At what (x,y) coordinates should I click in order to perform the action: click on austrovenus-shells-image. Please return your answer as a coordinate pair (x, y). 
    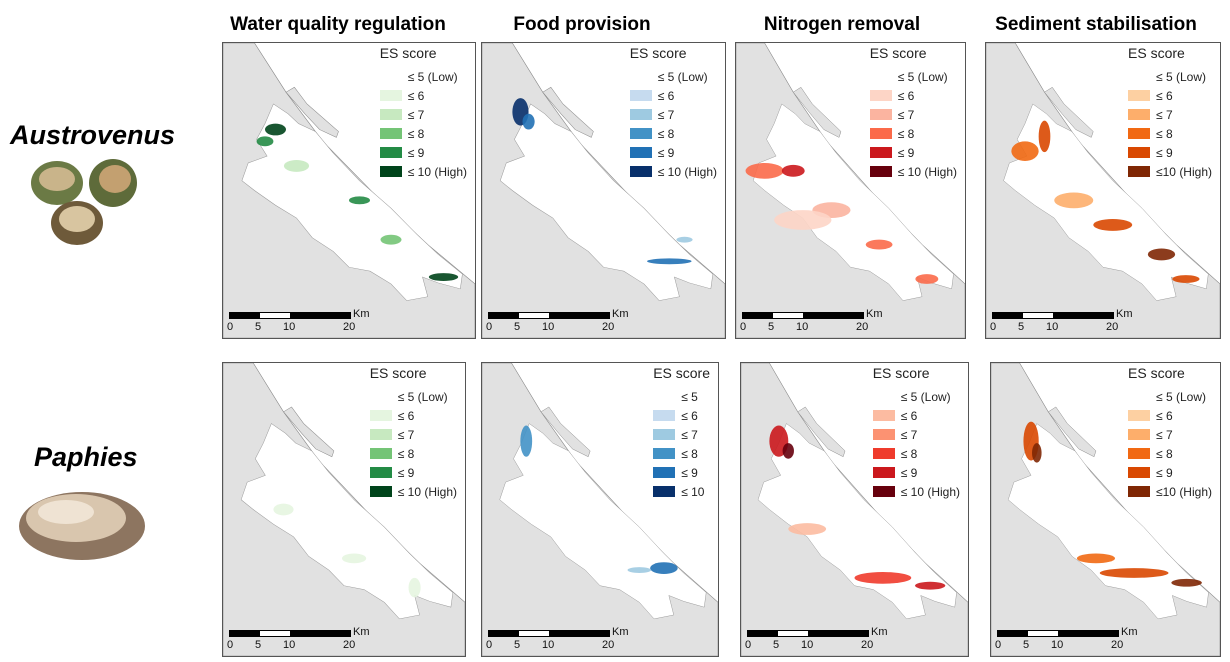
    Looking at the image, I should click on (84, 202).